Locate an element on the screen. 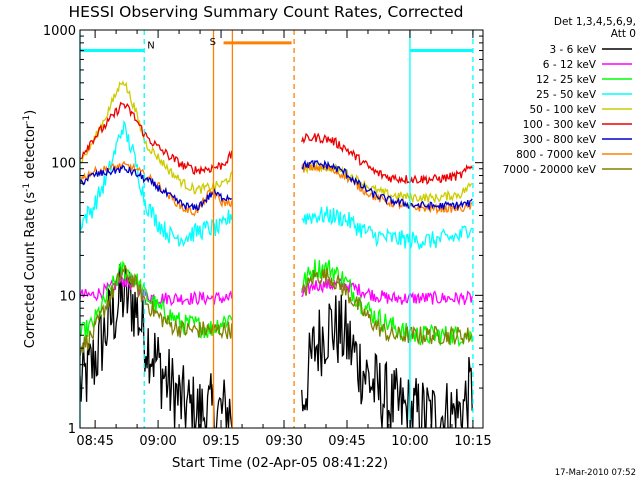  y-tick-label: 100 is located at coordinates (63, 164).